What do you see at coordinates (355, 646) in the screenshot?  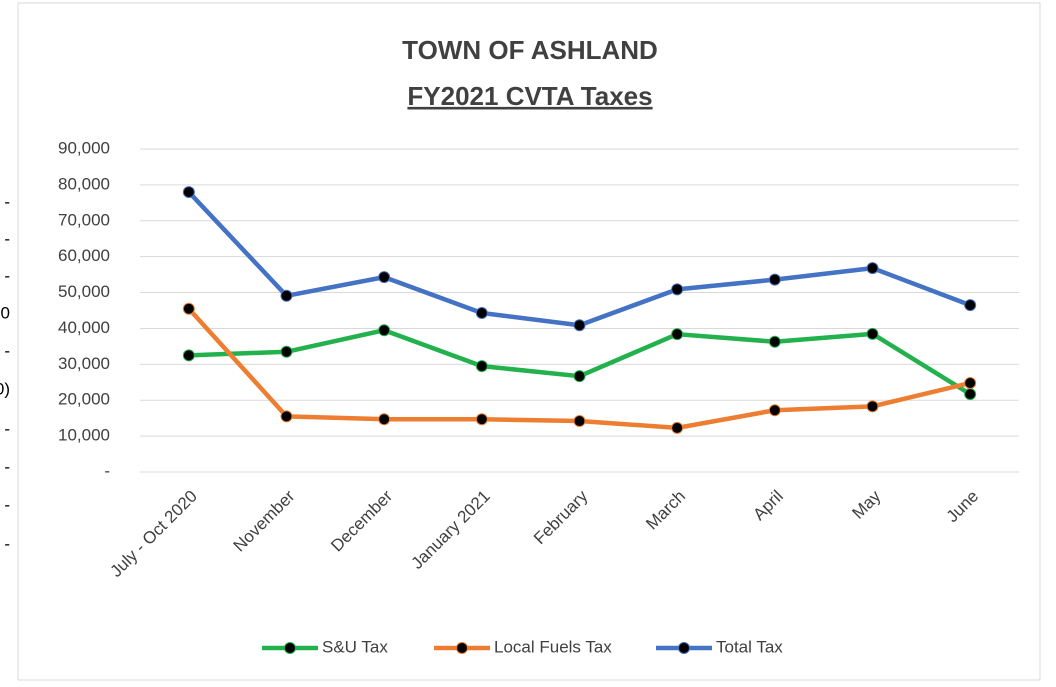 I see `legend-label: S&U Tax` at bounding box center [355, 646].